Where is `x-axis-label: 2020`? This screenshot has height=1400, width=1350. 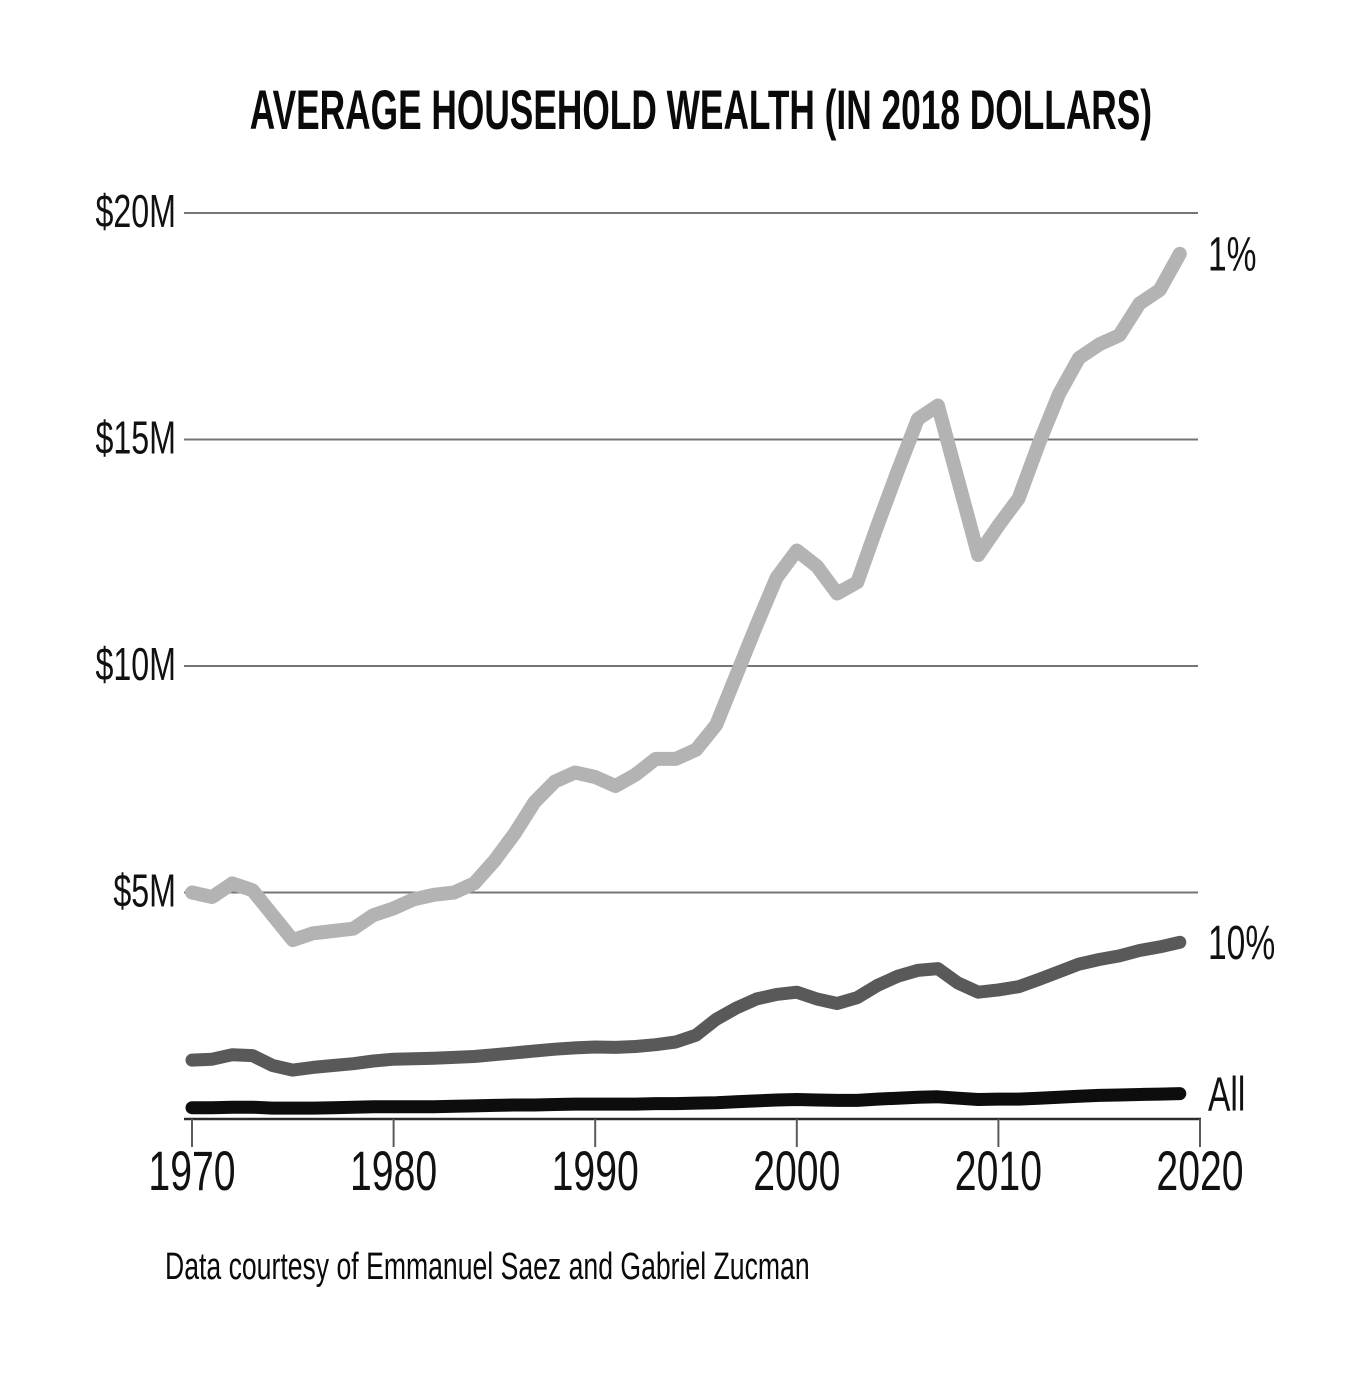
x-axis-label: 2020 is located at coordinates (1199, 1171).